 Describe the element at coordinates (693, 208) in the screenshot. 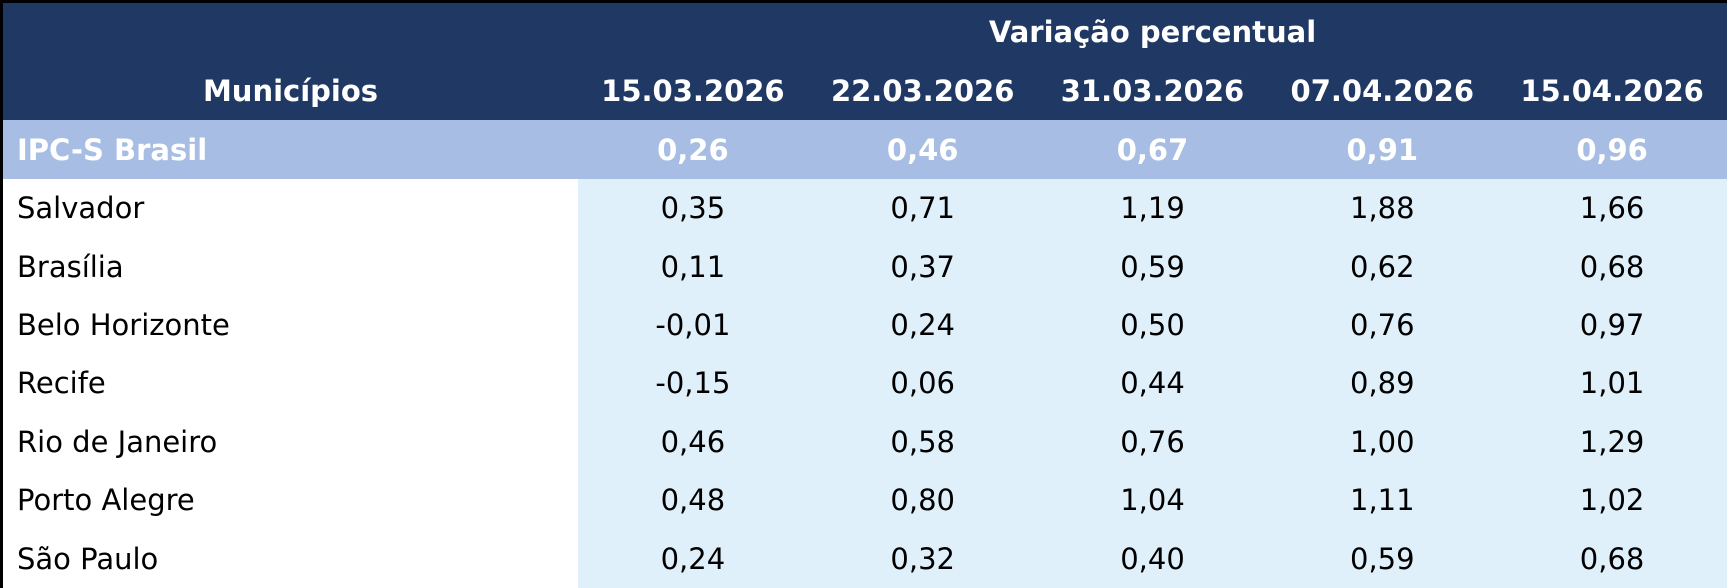

I see `cell-value: 0,35` at that location.